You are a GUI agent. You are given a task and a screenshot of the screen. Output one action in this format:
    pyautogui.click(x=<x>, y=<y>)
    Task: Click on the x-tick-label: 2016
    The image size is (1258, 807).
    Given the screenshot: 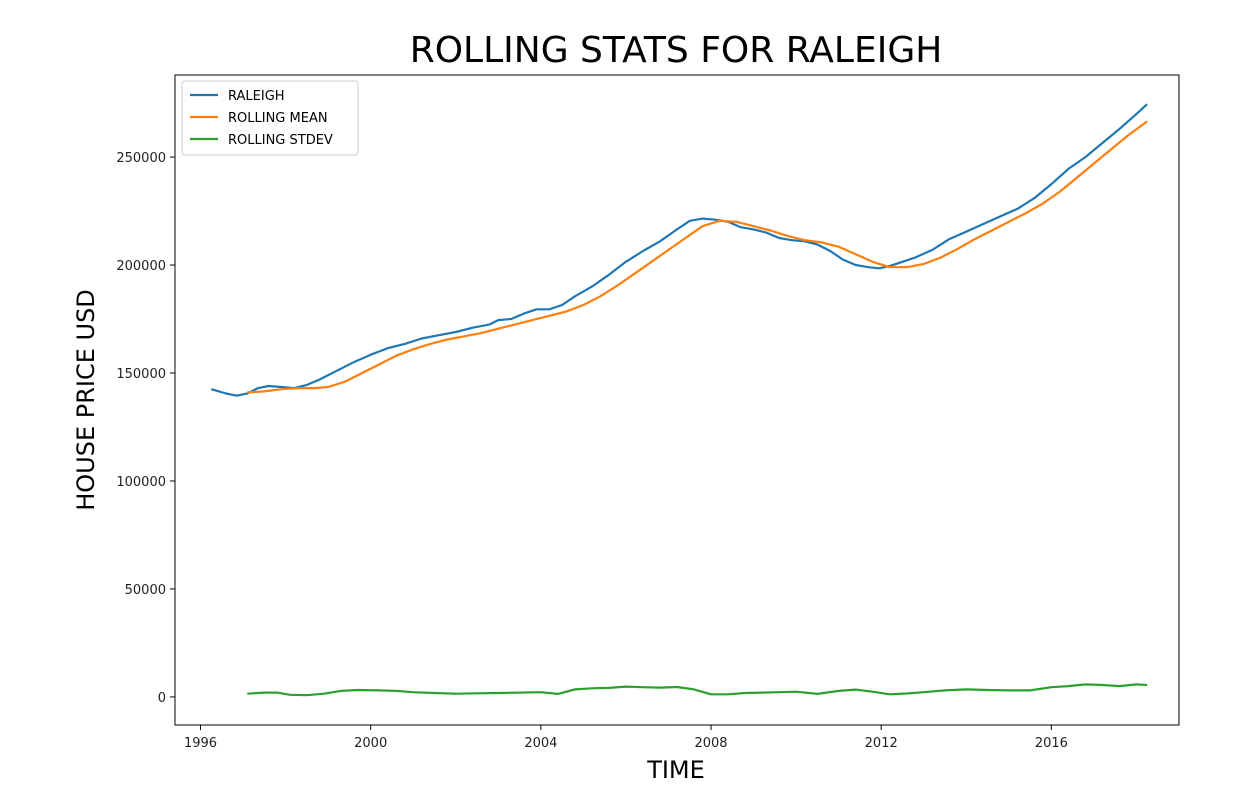 What is the action you would take?
    pyautogui.click(x=1051, y=743)
    